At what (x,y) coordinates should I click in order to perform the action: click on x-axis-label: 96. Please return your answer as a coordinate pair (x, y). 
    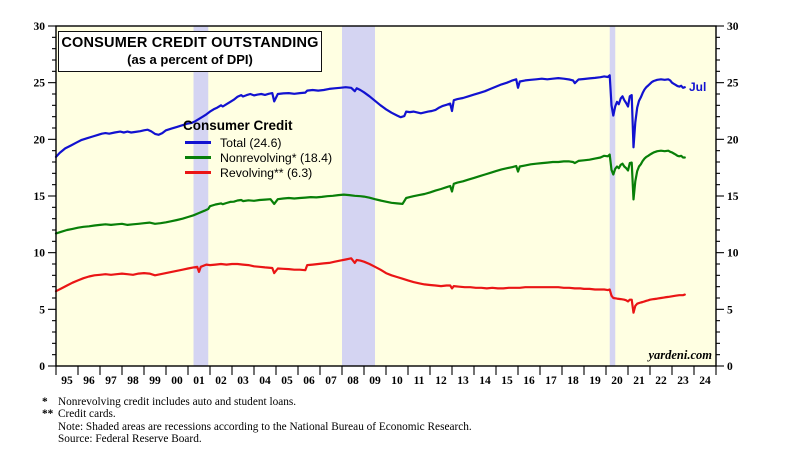
    Looking at the image, I should click on (89, 381).